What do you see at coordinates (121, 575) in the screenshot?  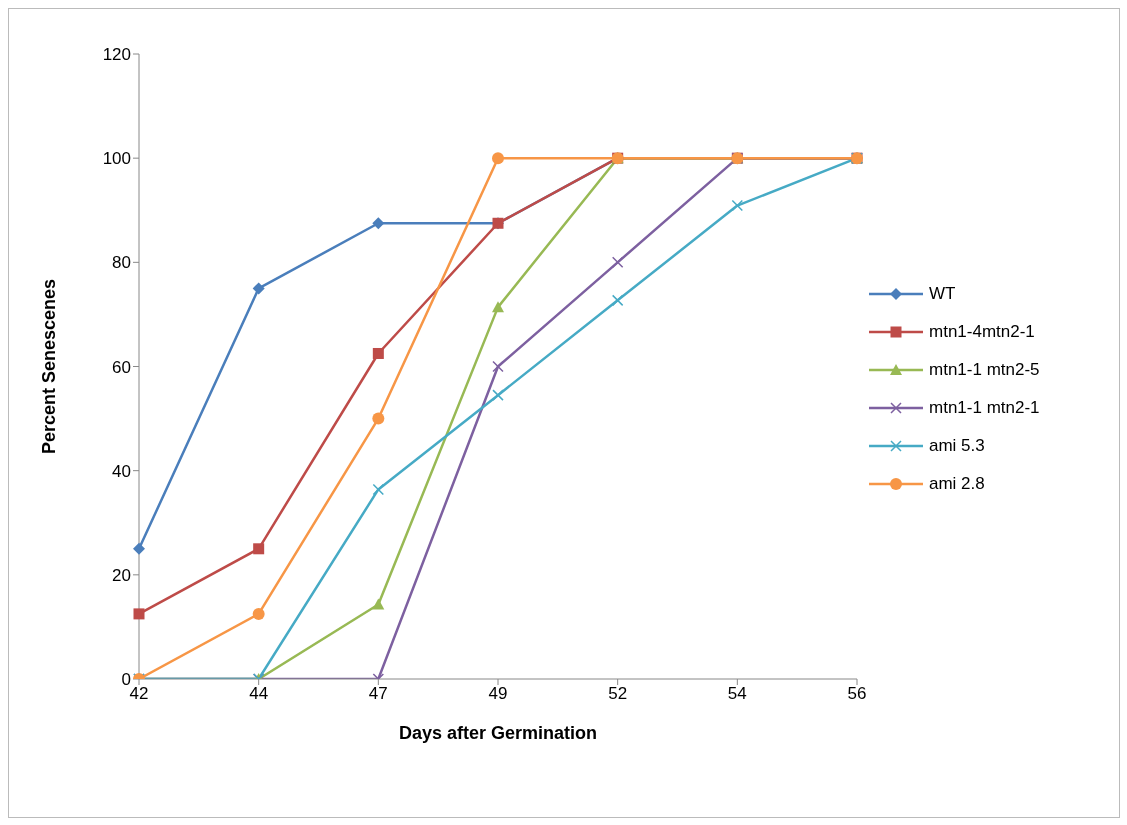 I see `y-tick-label: 20` at bounding box center [121, 575].